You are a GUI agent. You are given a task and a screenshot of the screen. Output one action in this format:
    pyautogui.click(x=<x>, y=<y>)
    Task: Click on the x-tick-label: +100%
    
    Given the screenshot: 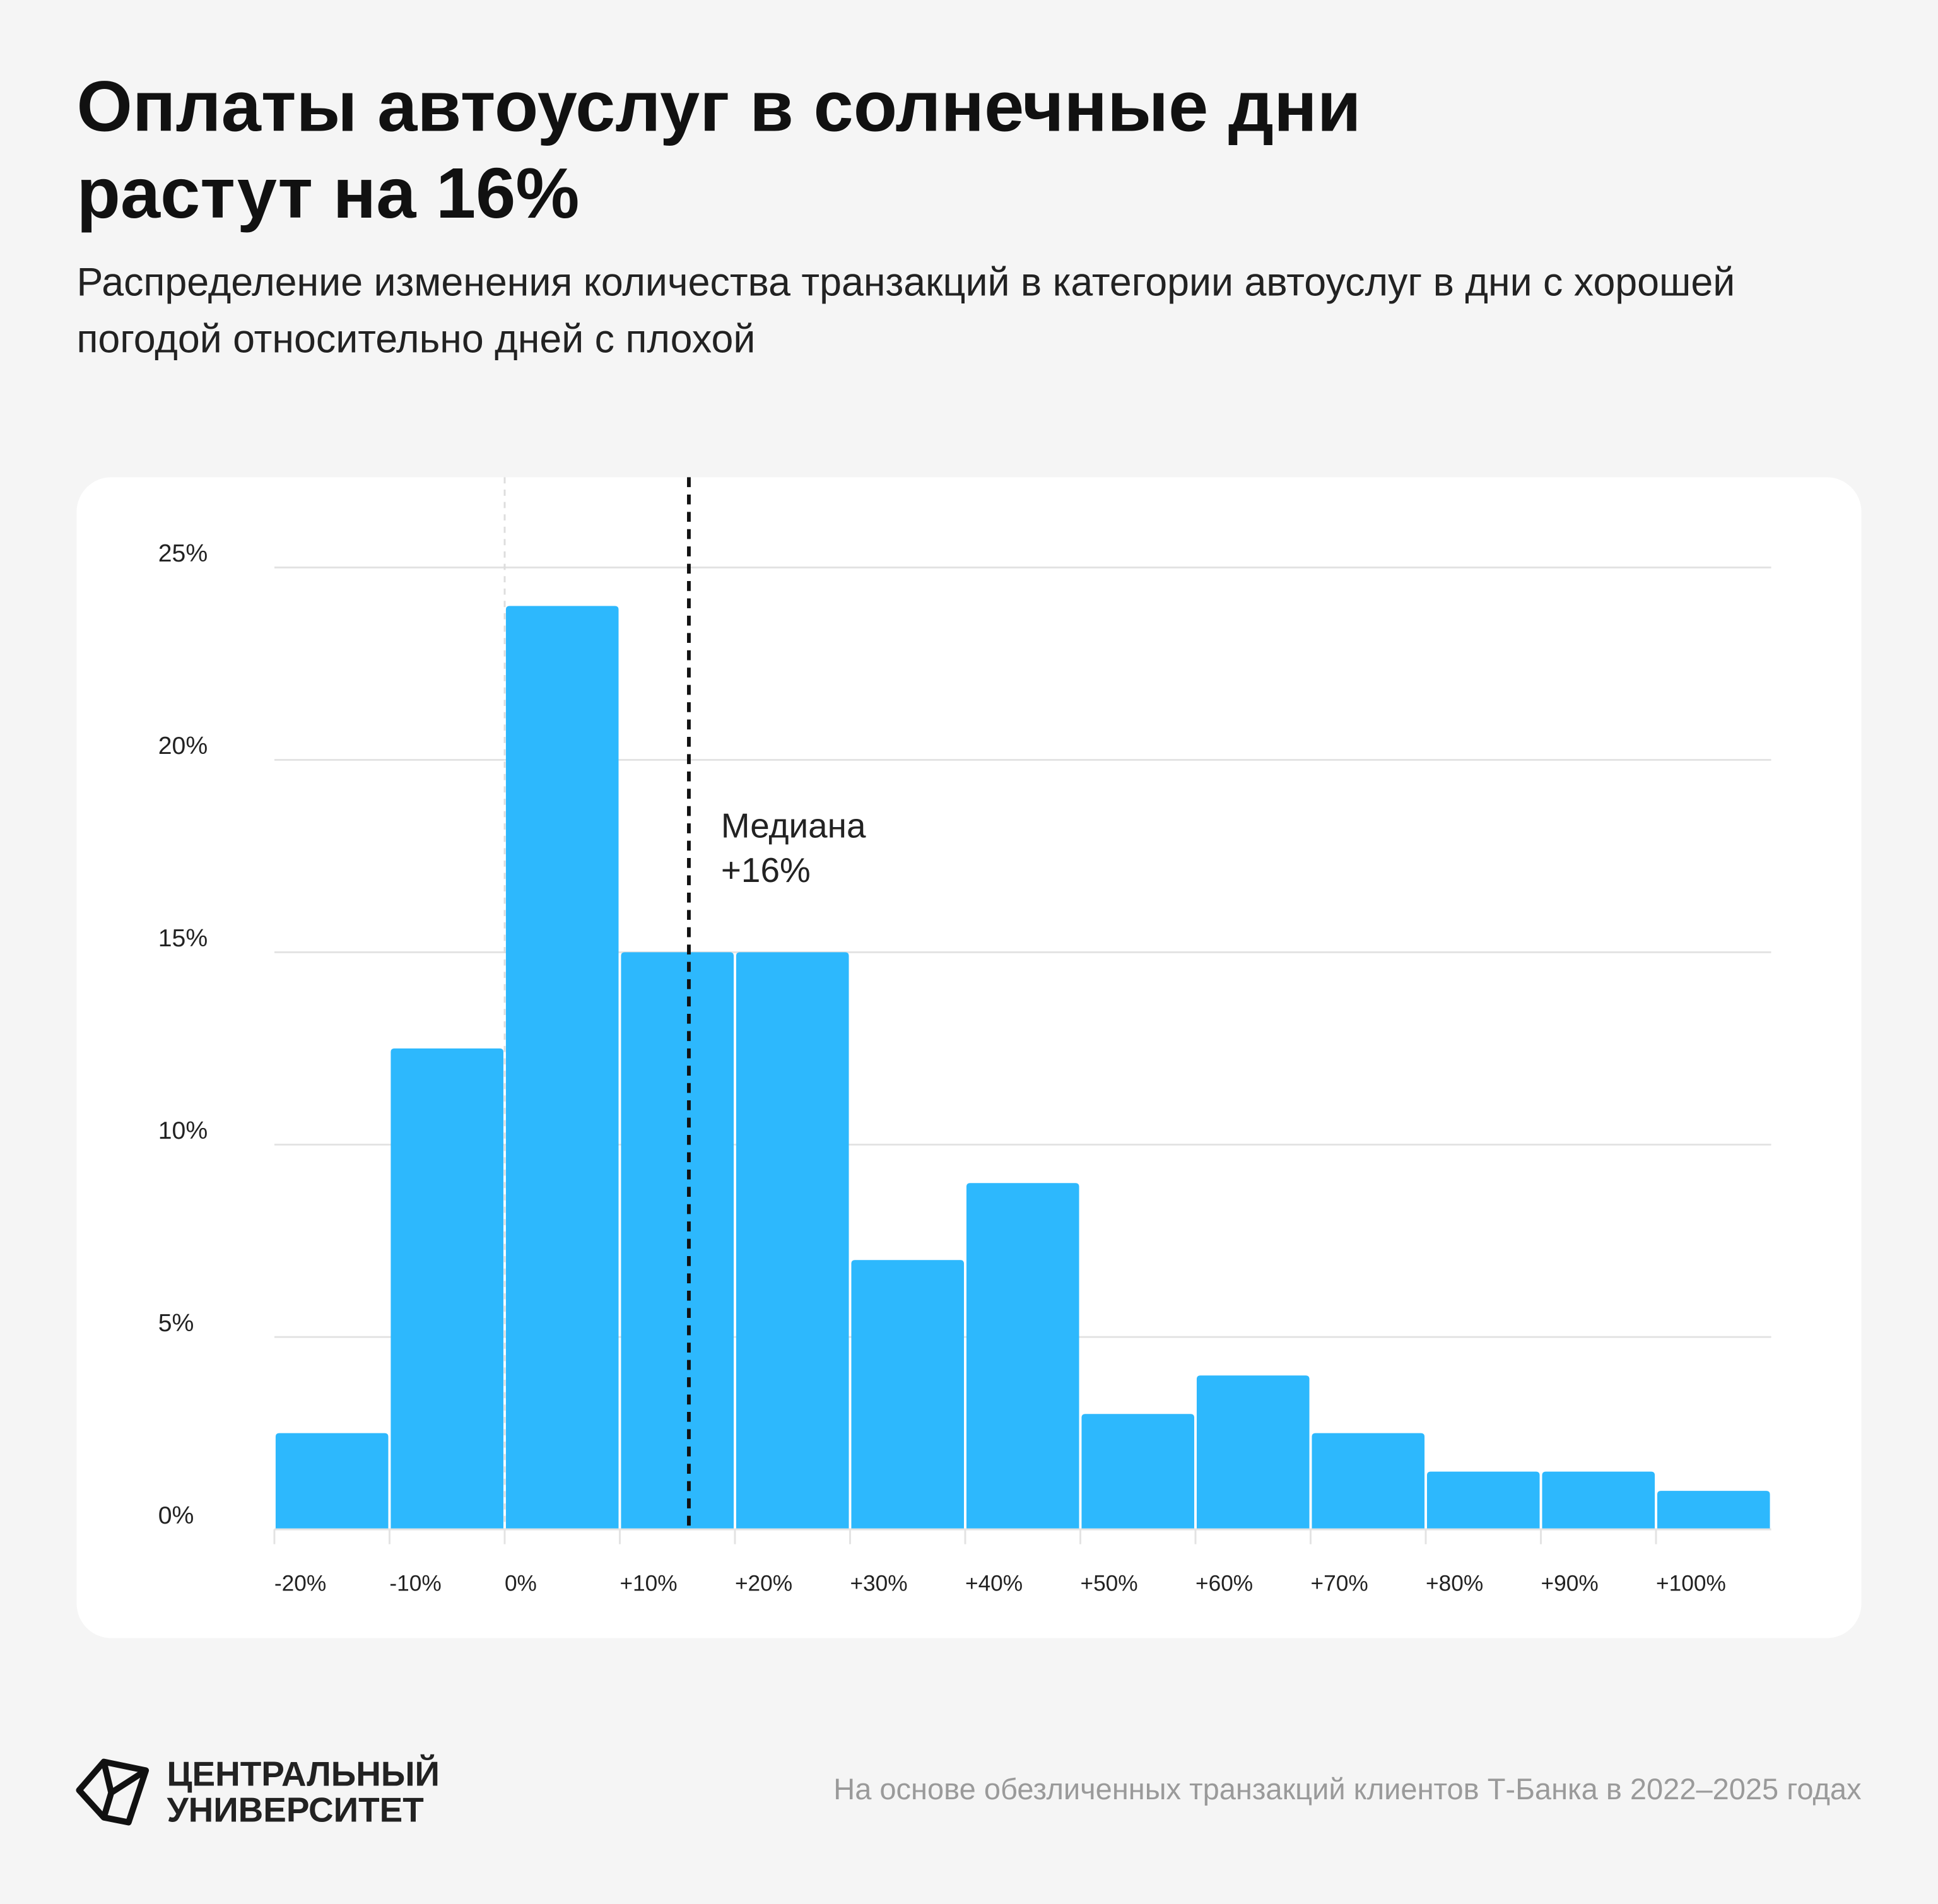 What is the action you would take?
    pyautogui.click(x=1691, y=1584)
    